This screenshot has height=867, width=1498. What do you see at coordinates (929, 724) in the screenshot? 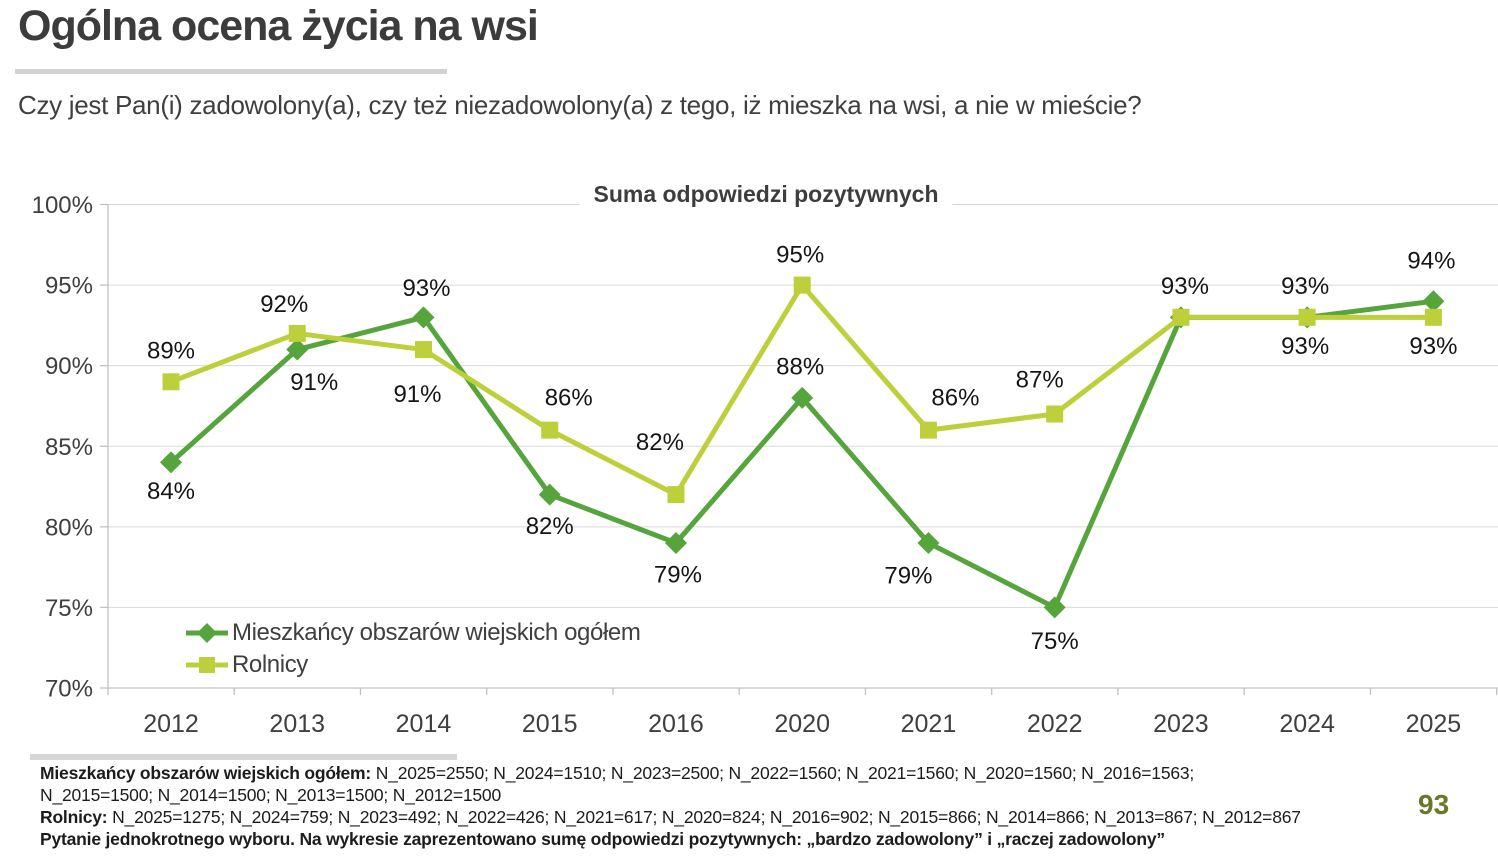
I see `x-axis-label-2021: 2021` at bounding box center [929, 724].